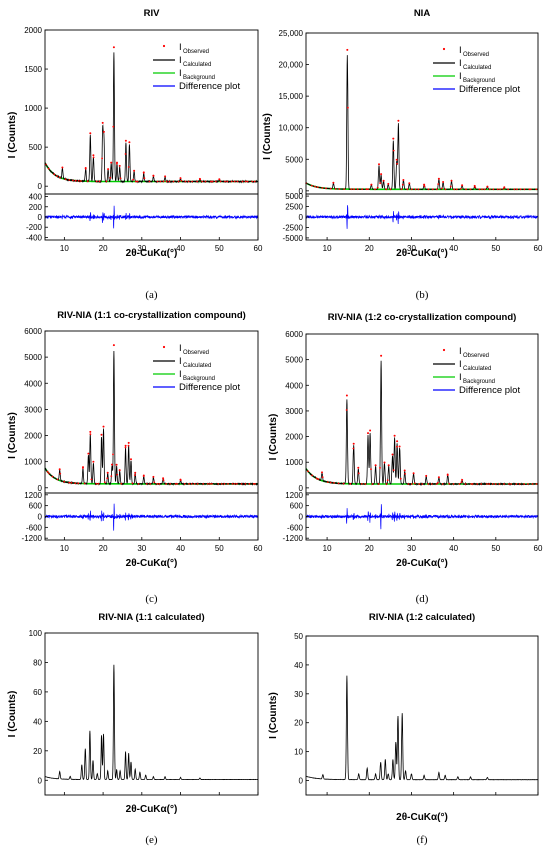 This screenshot has height=851, width=550. I want to click on panel-caption: (d), so click(422, 599).